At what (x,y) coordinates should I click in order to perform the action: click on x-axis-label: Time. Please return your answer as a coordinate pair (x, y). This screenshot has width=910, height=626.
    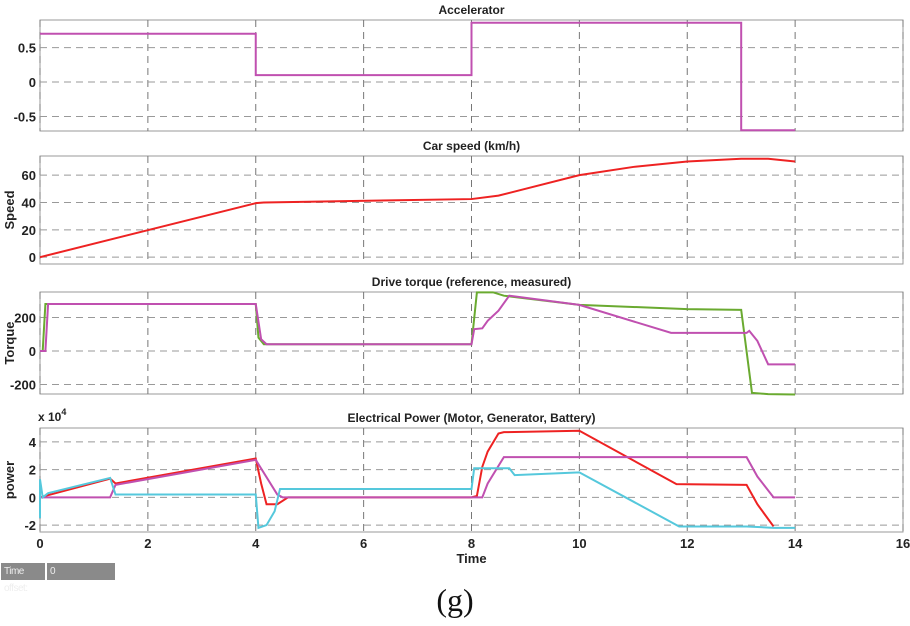
    Looking at the image, I should click on (471, 558).